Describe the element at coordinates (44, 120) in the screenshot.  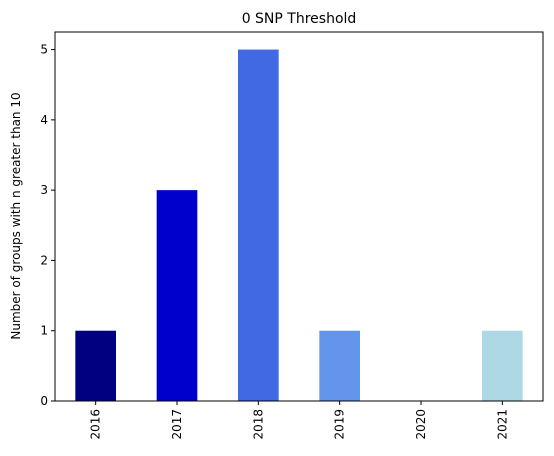
I see `y-tick-label: 4` at that location.